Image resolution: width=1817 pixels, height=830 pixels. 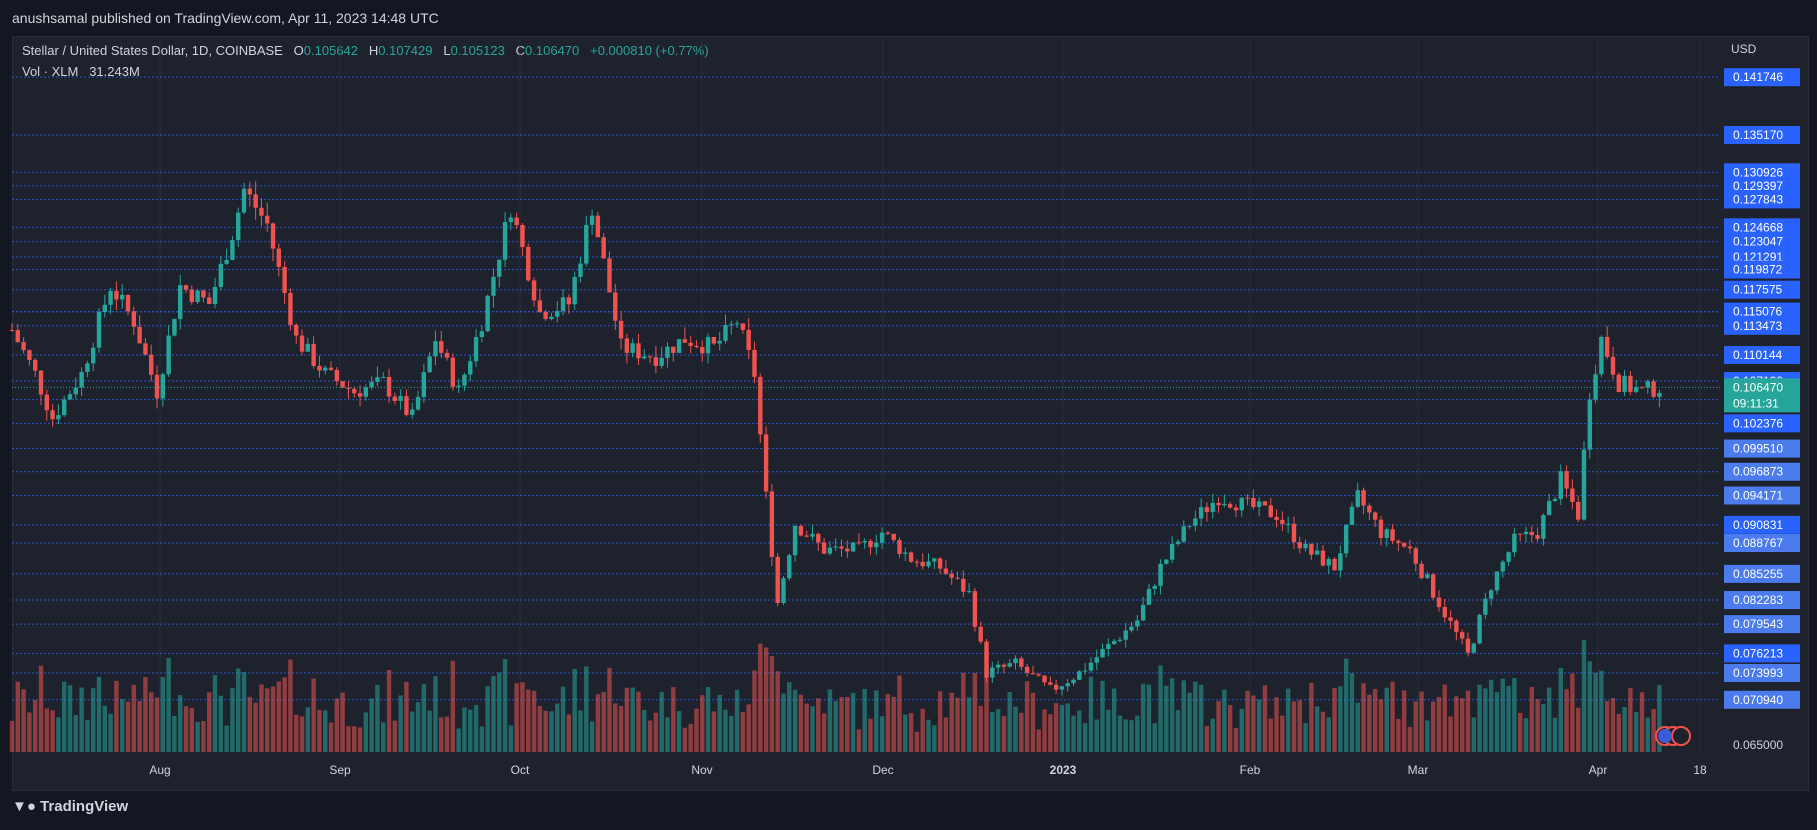 I want to click on price-label-text: 0.090831, so click(x=1758, y=525).